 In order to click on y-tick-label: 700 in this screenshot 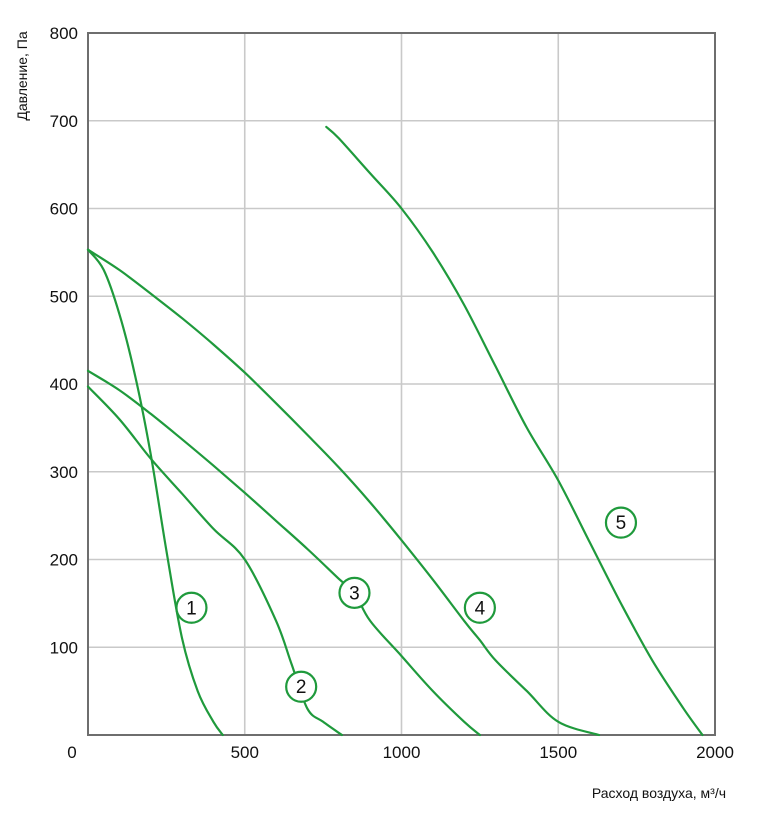, I will do `click(64, 121)`.